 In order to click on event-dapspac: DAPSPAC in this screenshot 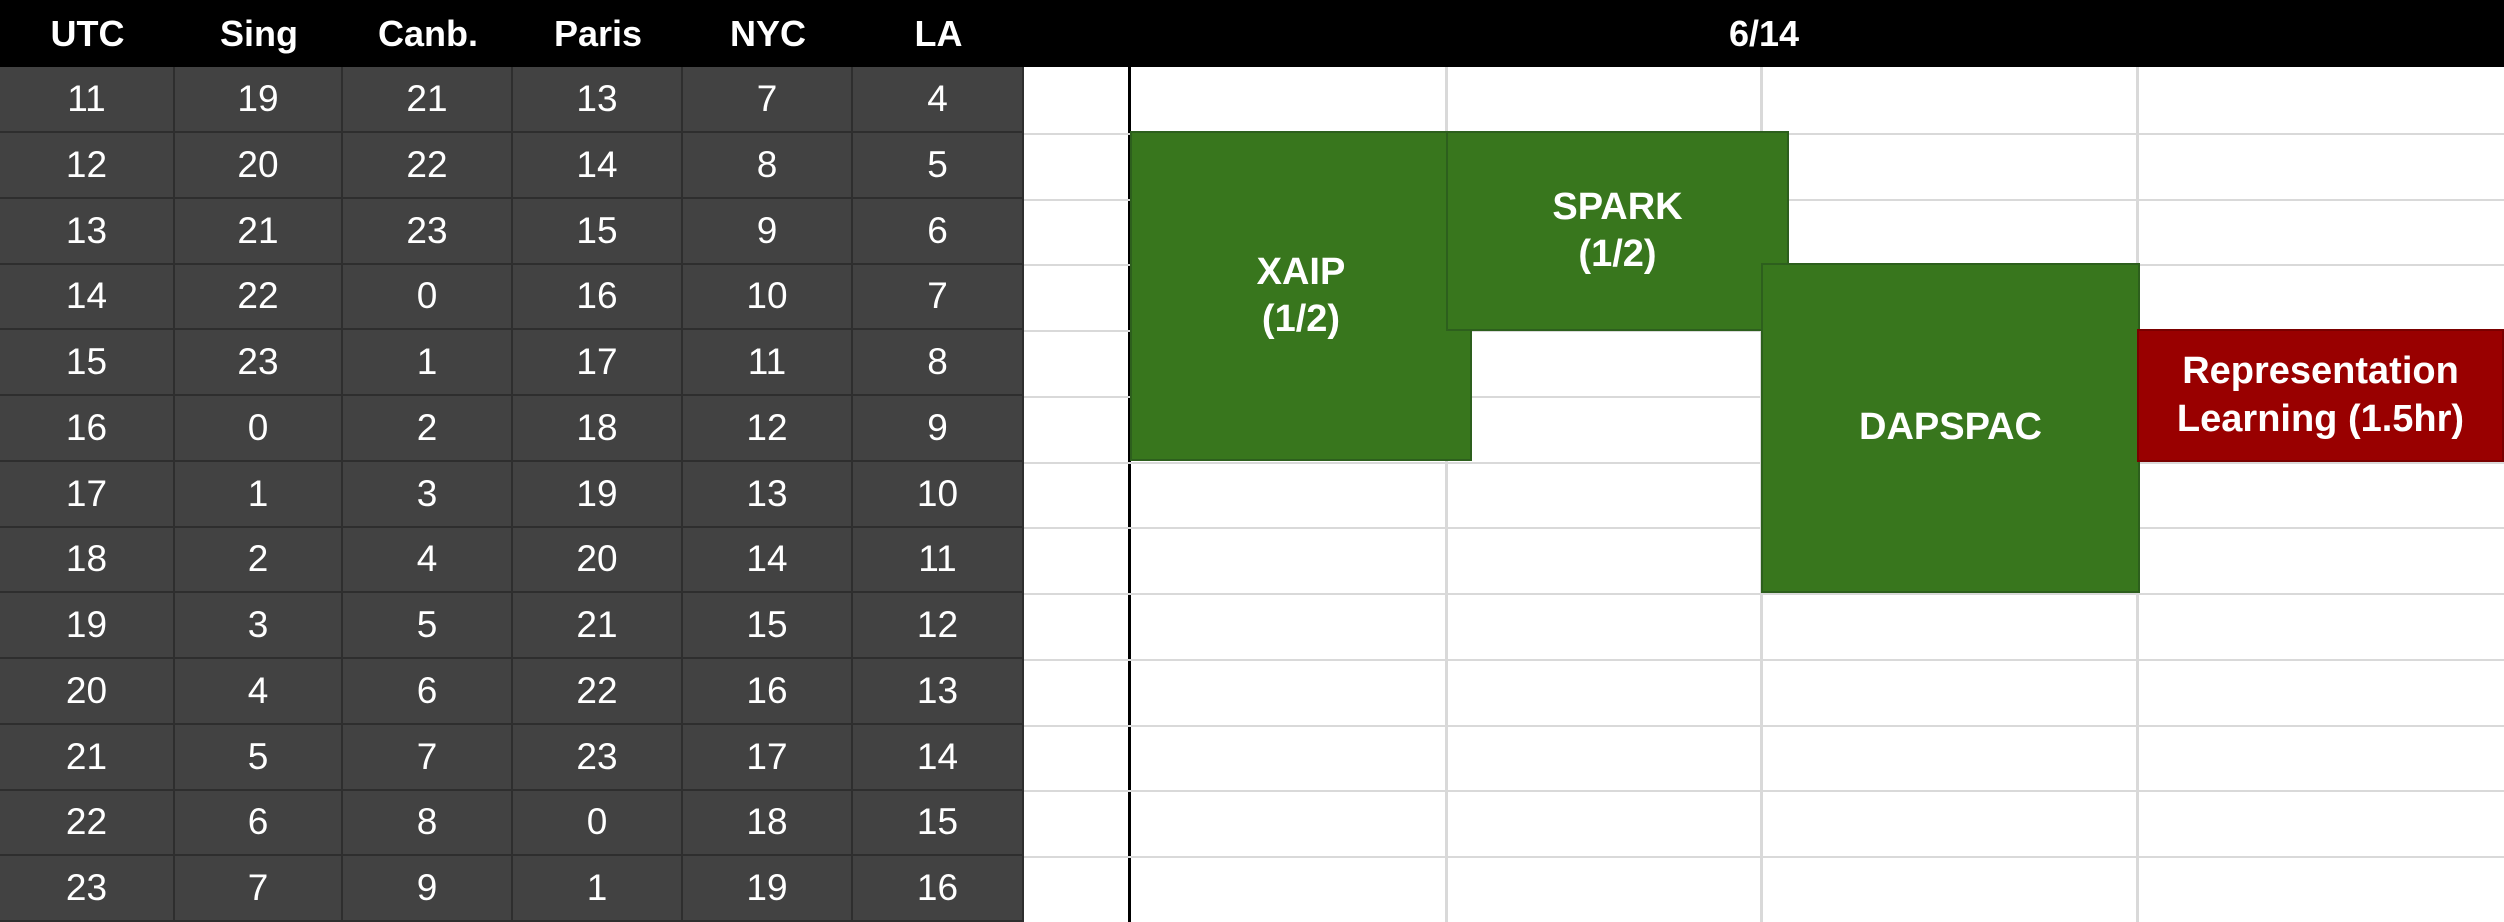, I will do `click(1950, 428)`.